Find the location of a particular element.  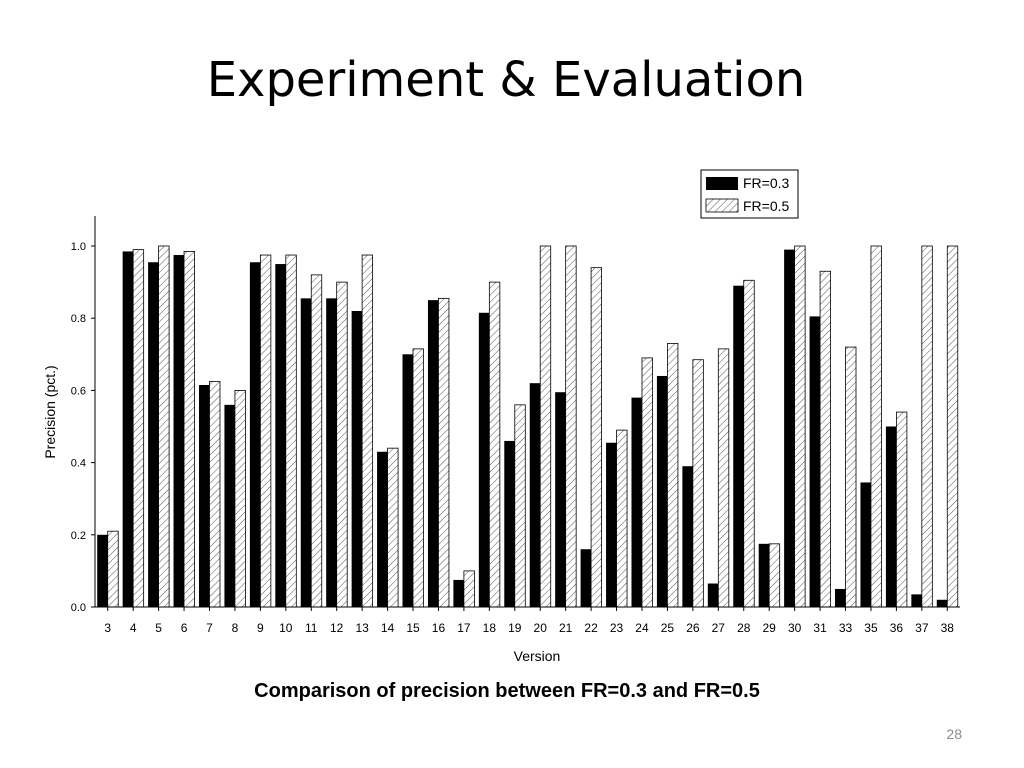

x-tick-label: 14 is located at coordinates (388, 628).